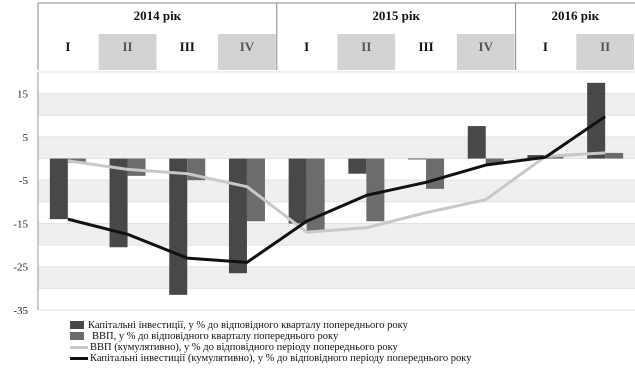  What do you see at coordinates (20, 268) in the screenshot?
I see `y-tick-label: -25` at bounding box center [20, 268].